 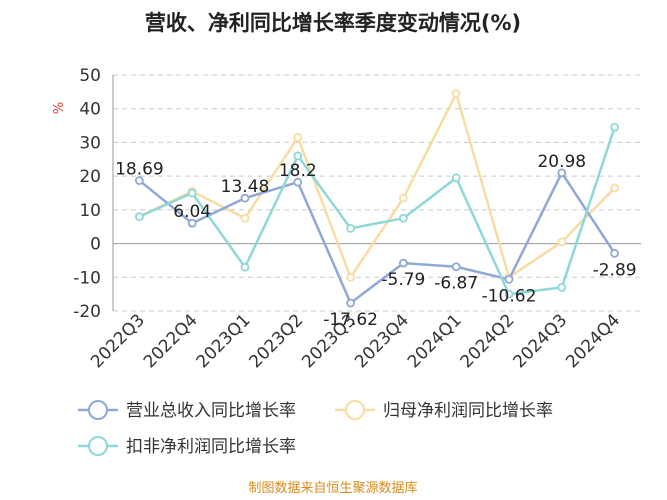 I want to click on data-label: -17.62, so click(x=350, y=320).